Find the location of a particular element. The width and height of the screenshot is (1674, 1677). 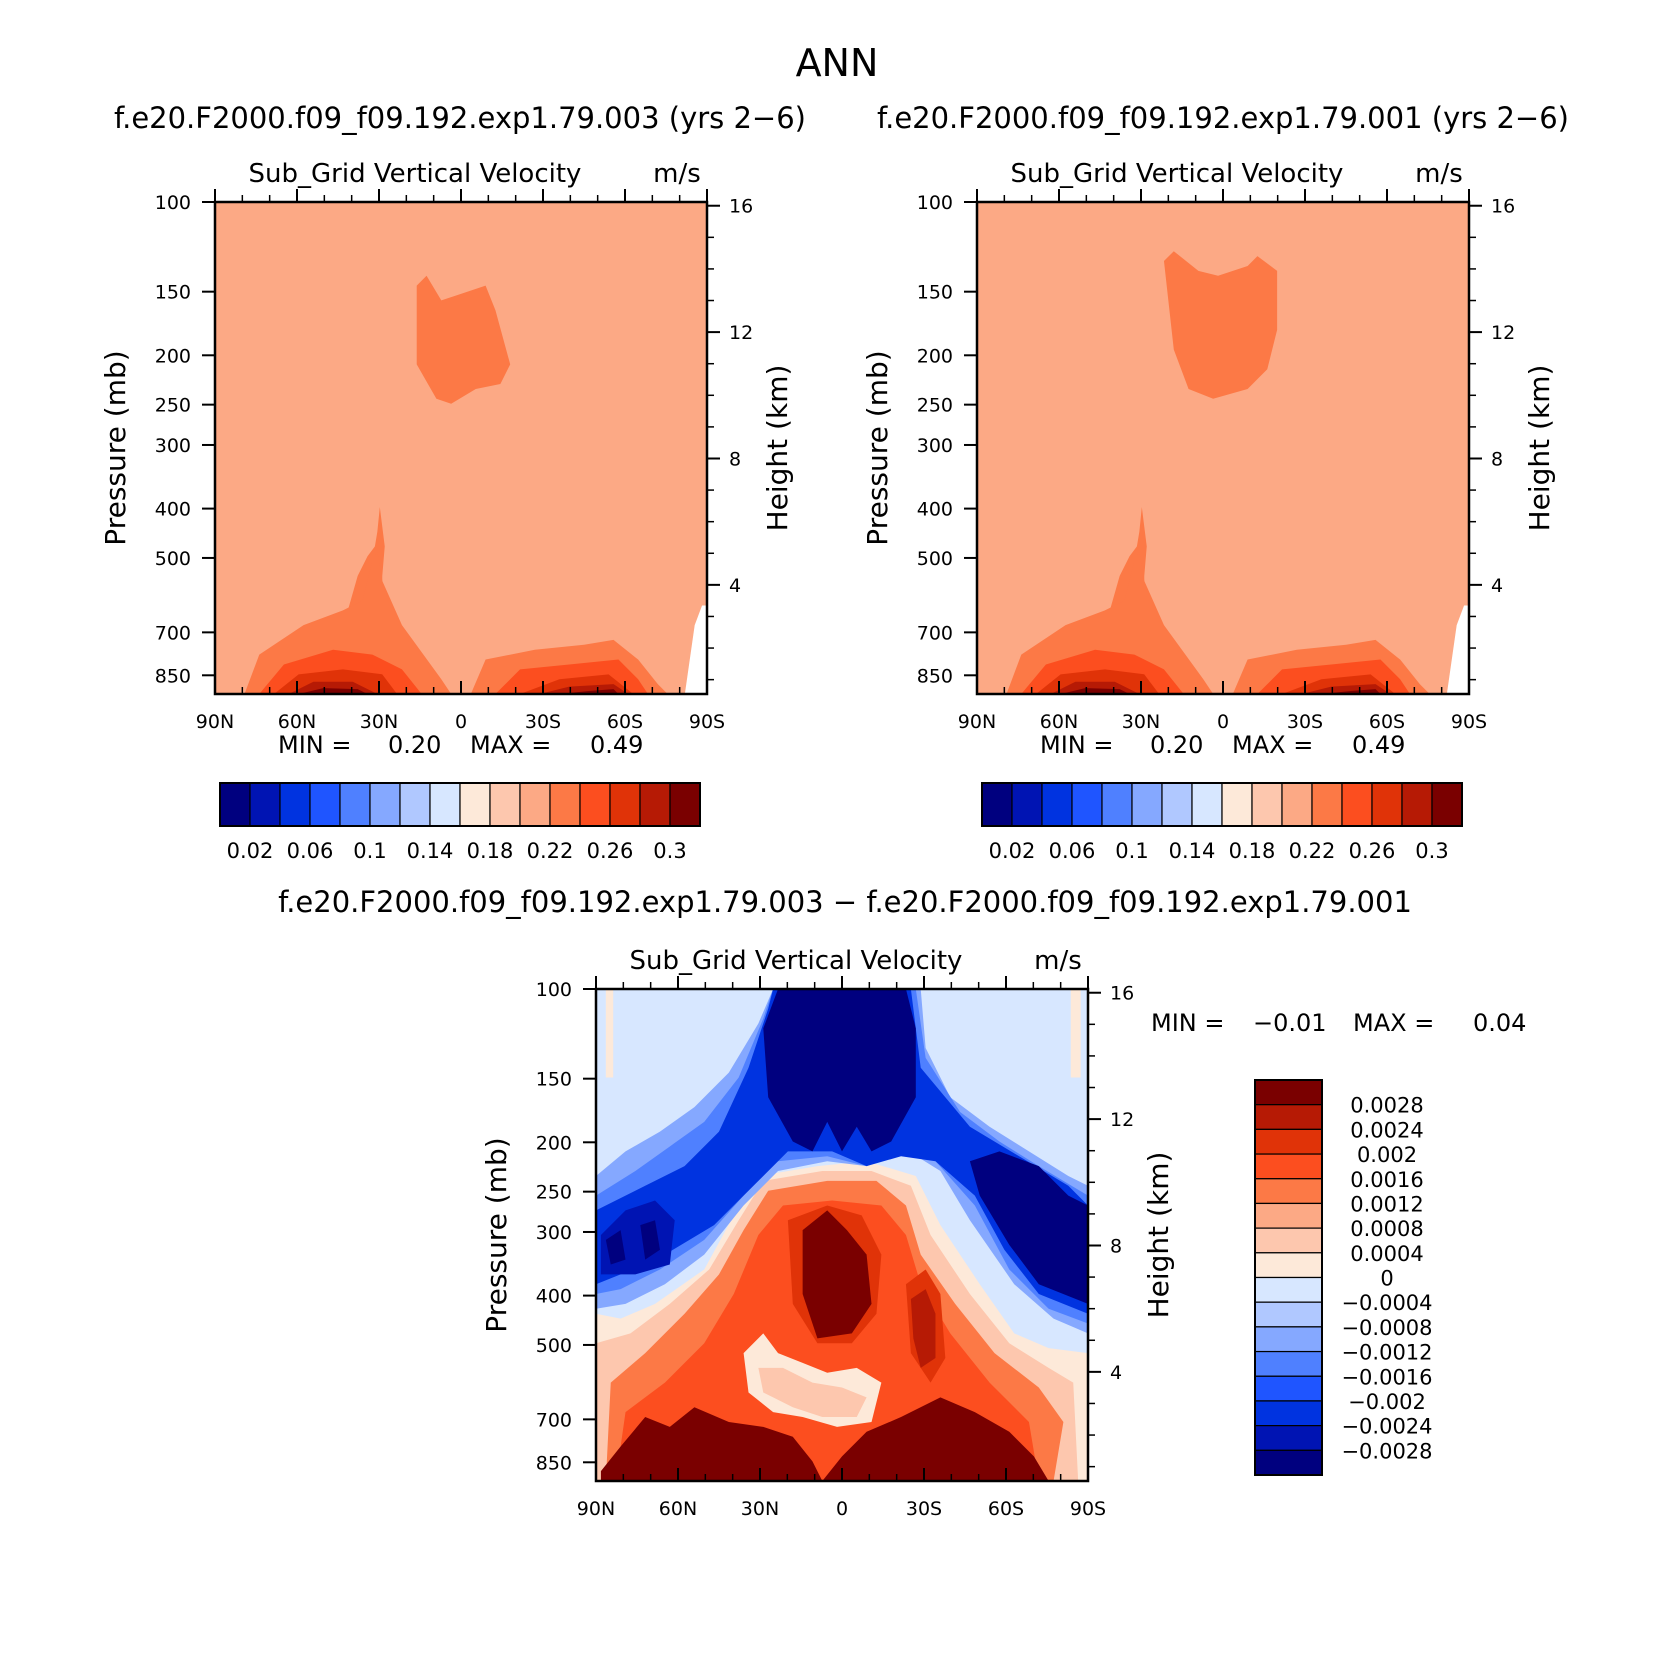

colorbar-label: 0.1 is located at coordinates (1131, 851).